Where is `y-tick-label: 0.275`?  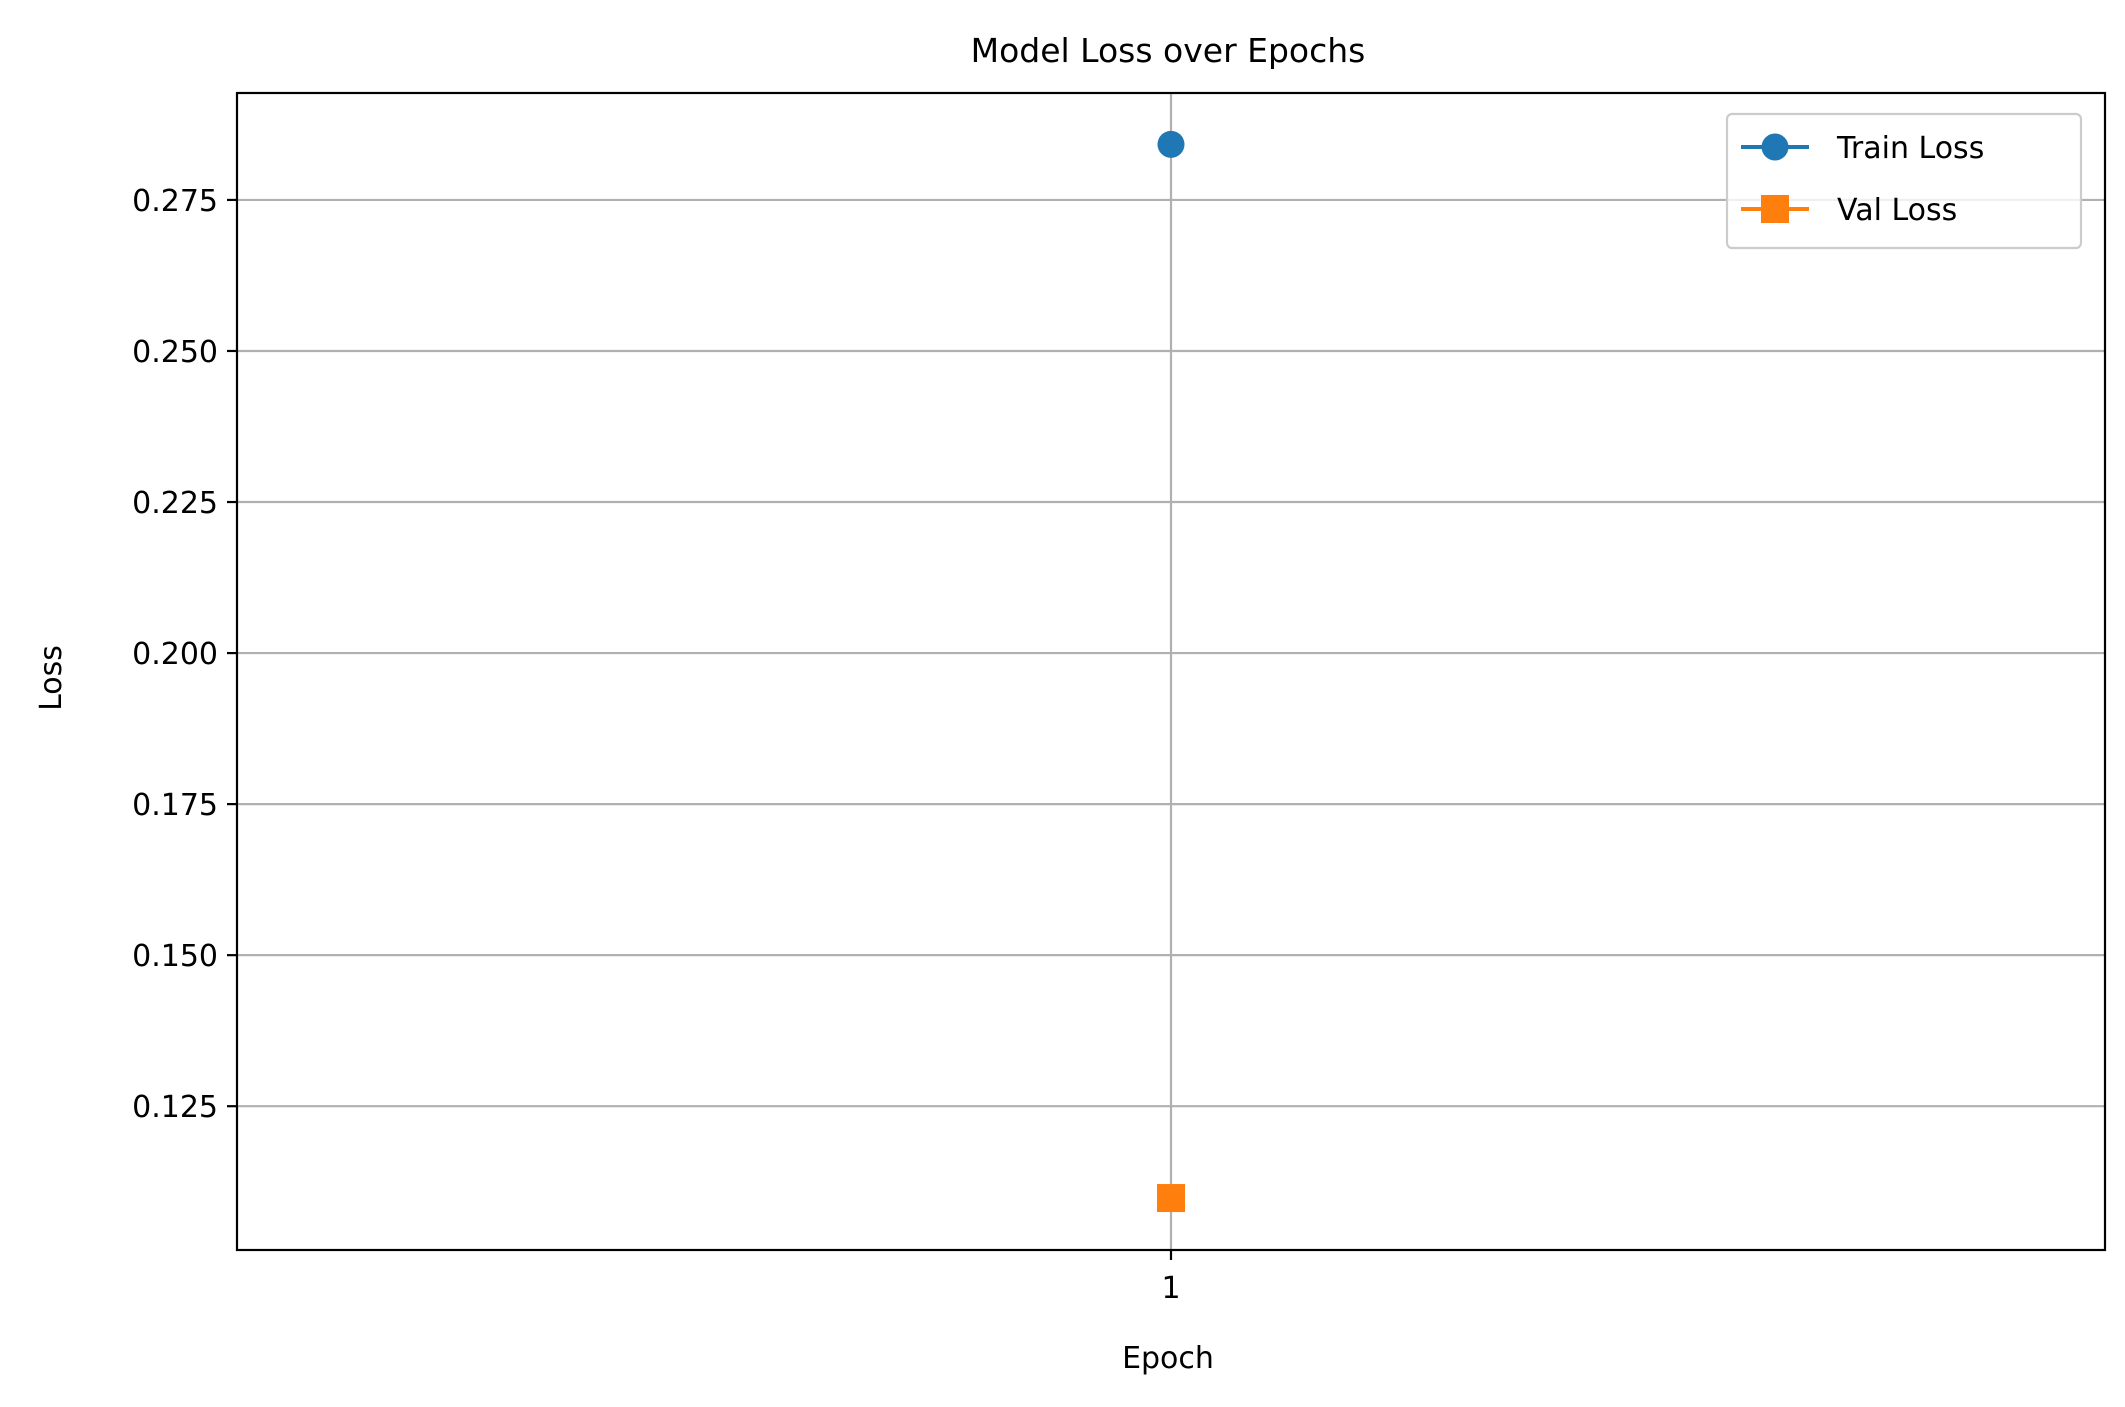 y-tick-label: 0.275 is located at coordinates (175, 201).